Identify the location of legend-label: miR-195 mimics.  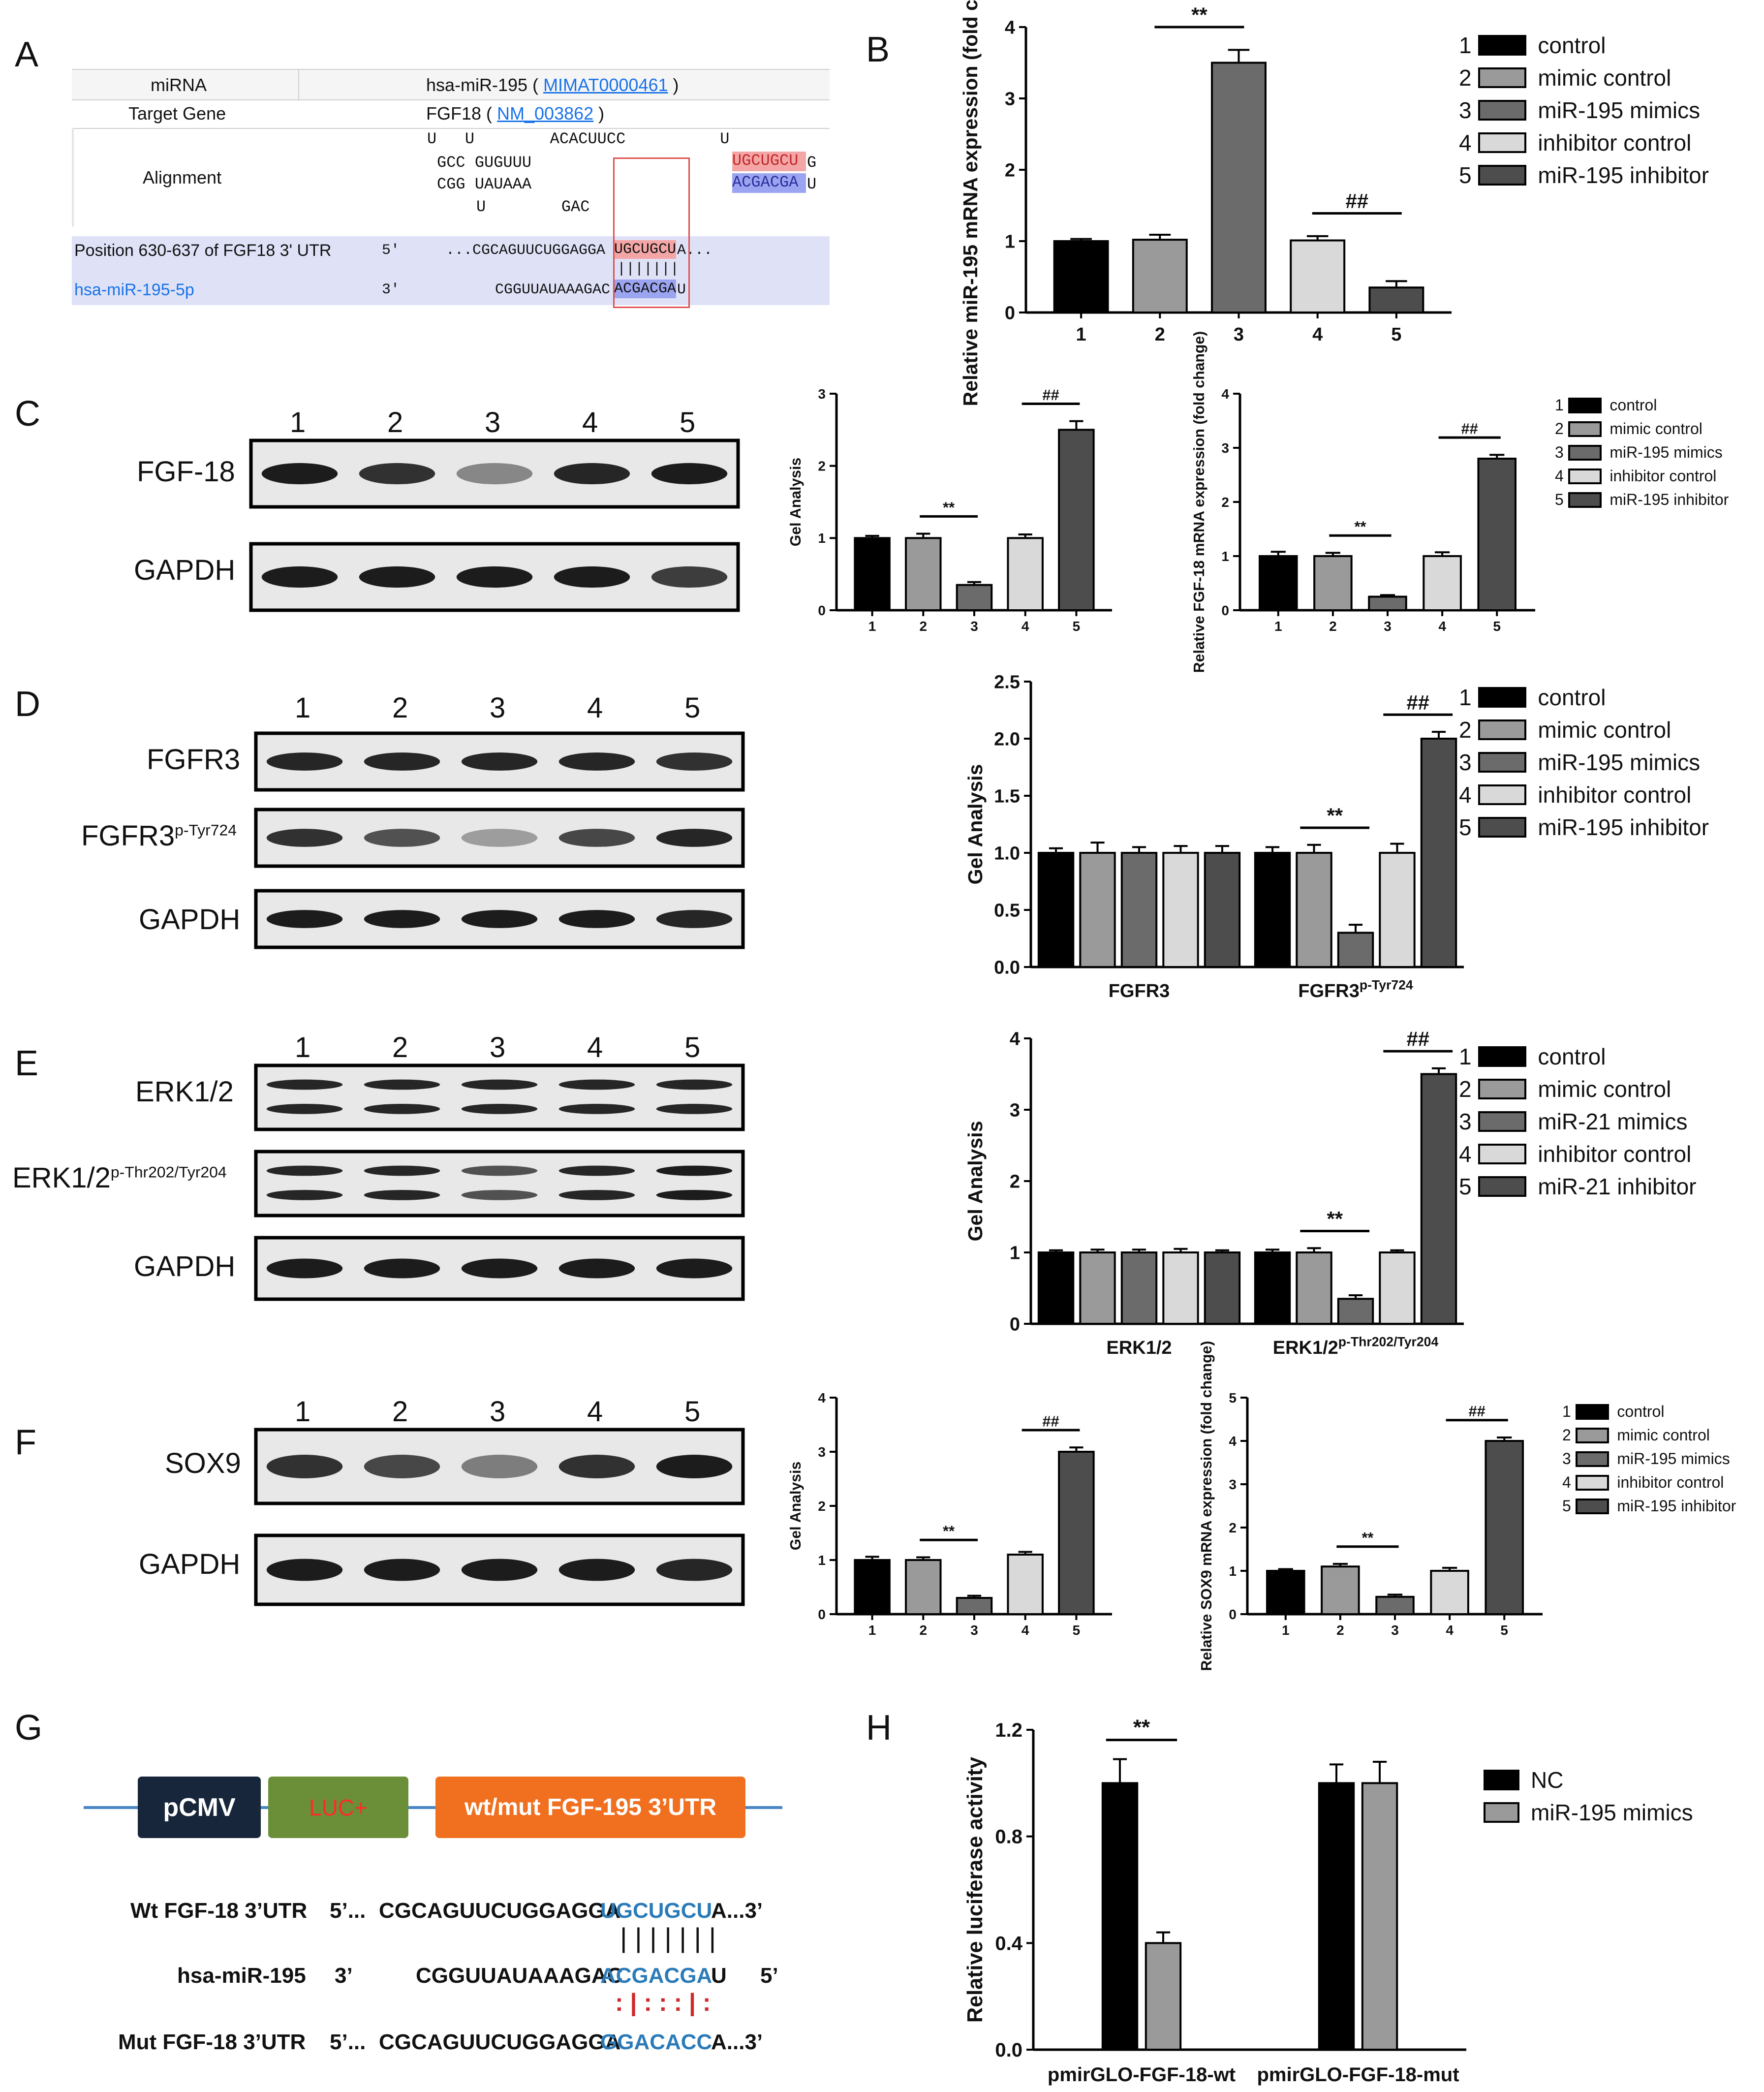
(1666, 452).